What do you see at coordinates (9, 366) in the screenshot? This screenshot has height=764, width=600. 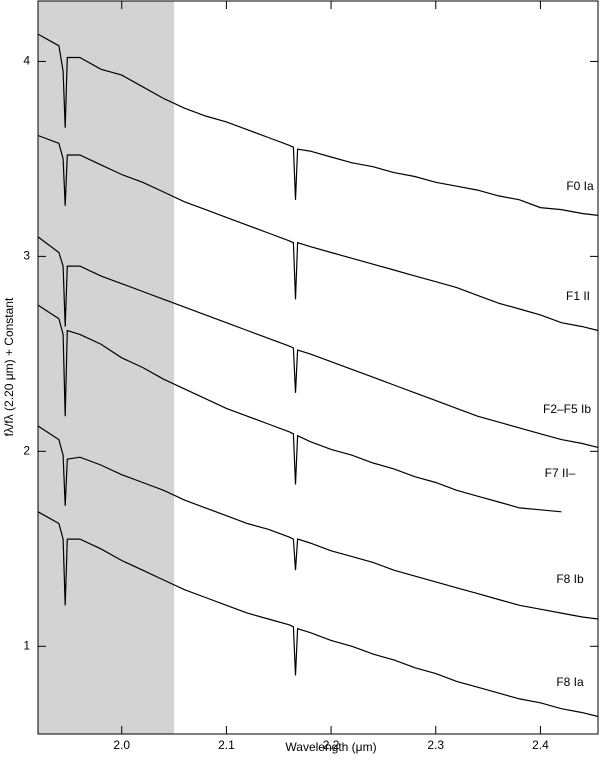 I see `y-axis-label: fλ/fλ (2.20 μm) + Constant` at bounding box center [9, 366].